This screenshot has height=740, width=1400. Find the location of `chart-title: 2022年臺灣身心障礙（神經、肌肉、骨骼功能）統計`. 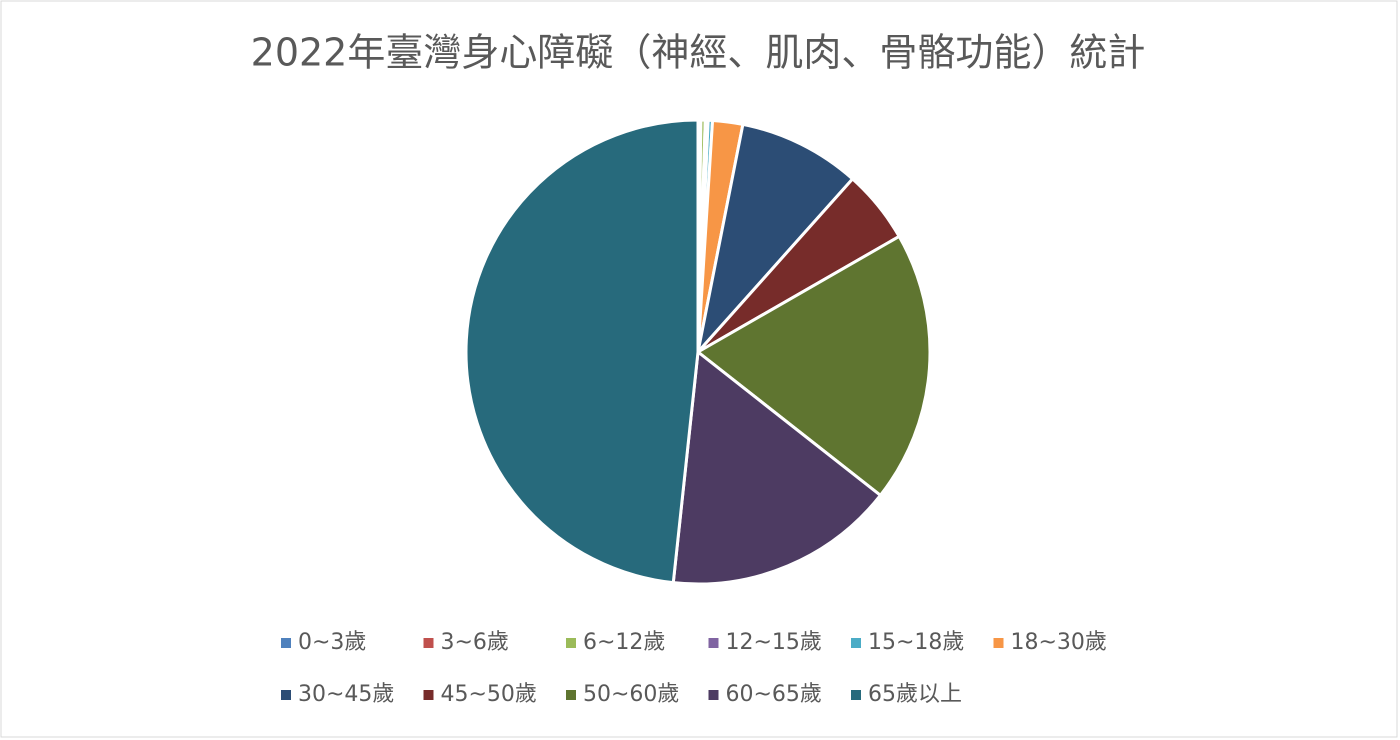

chart-title: 2022年臺灣身心障礙（神經、肌肉、骨骼功能）統計 is located at coordinates (698, 53).